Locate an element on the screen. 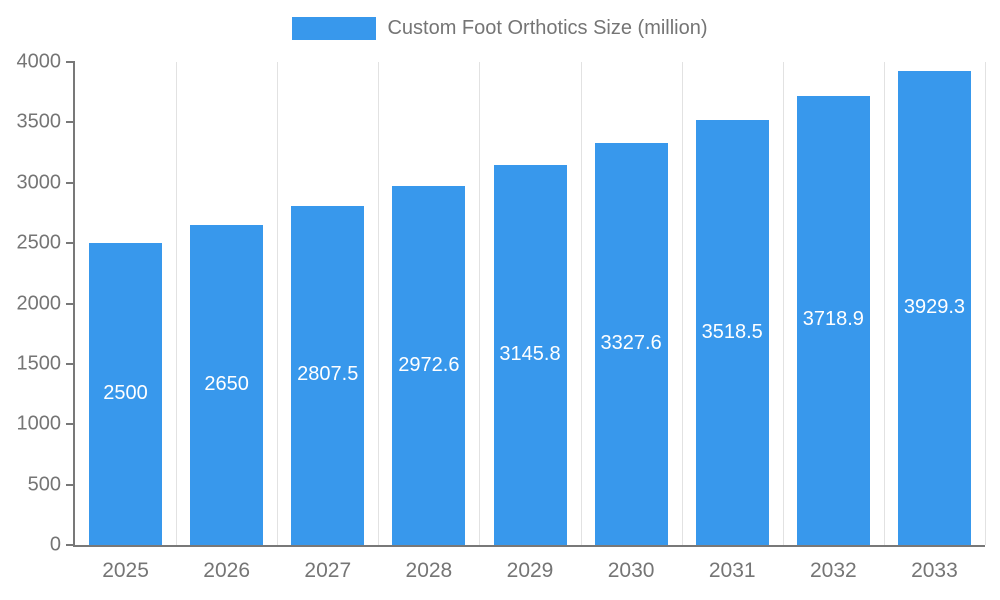  y-axis-tick-label: 3000 is located at coordinates (39, 182).